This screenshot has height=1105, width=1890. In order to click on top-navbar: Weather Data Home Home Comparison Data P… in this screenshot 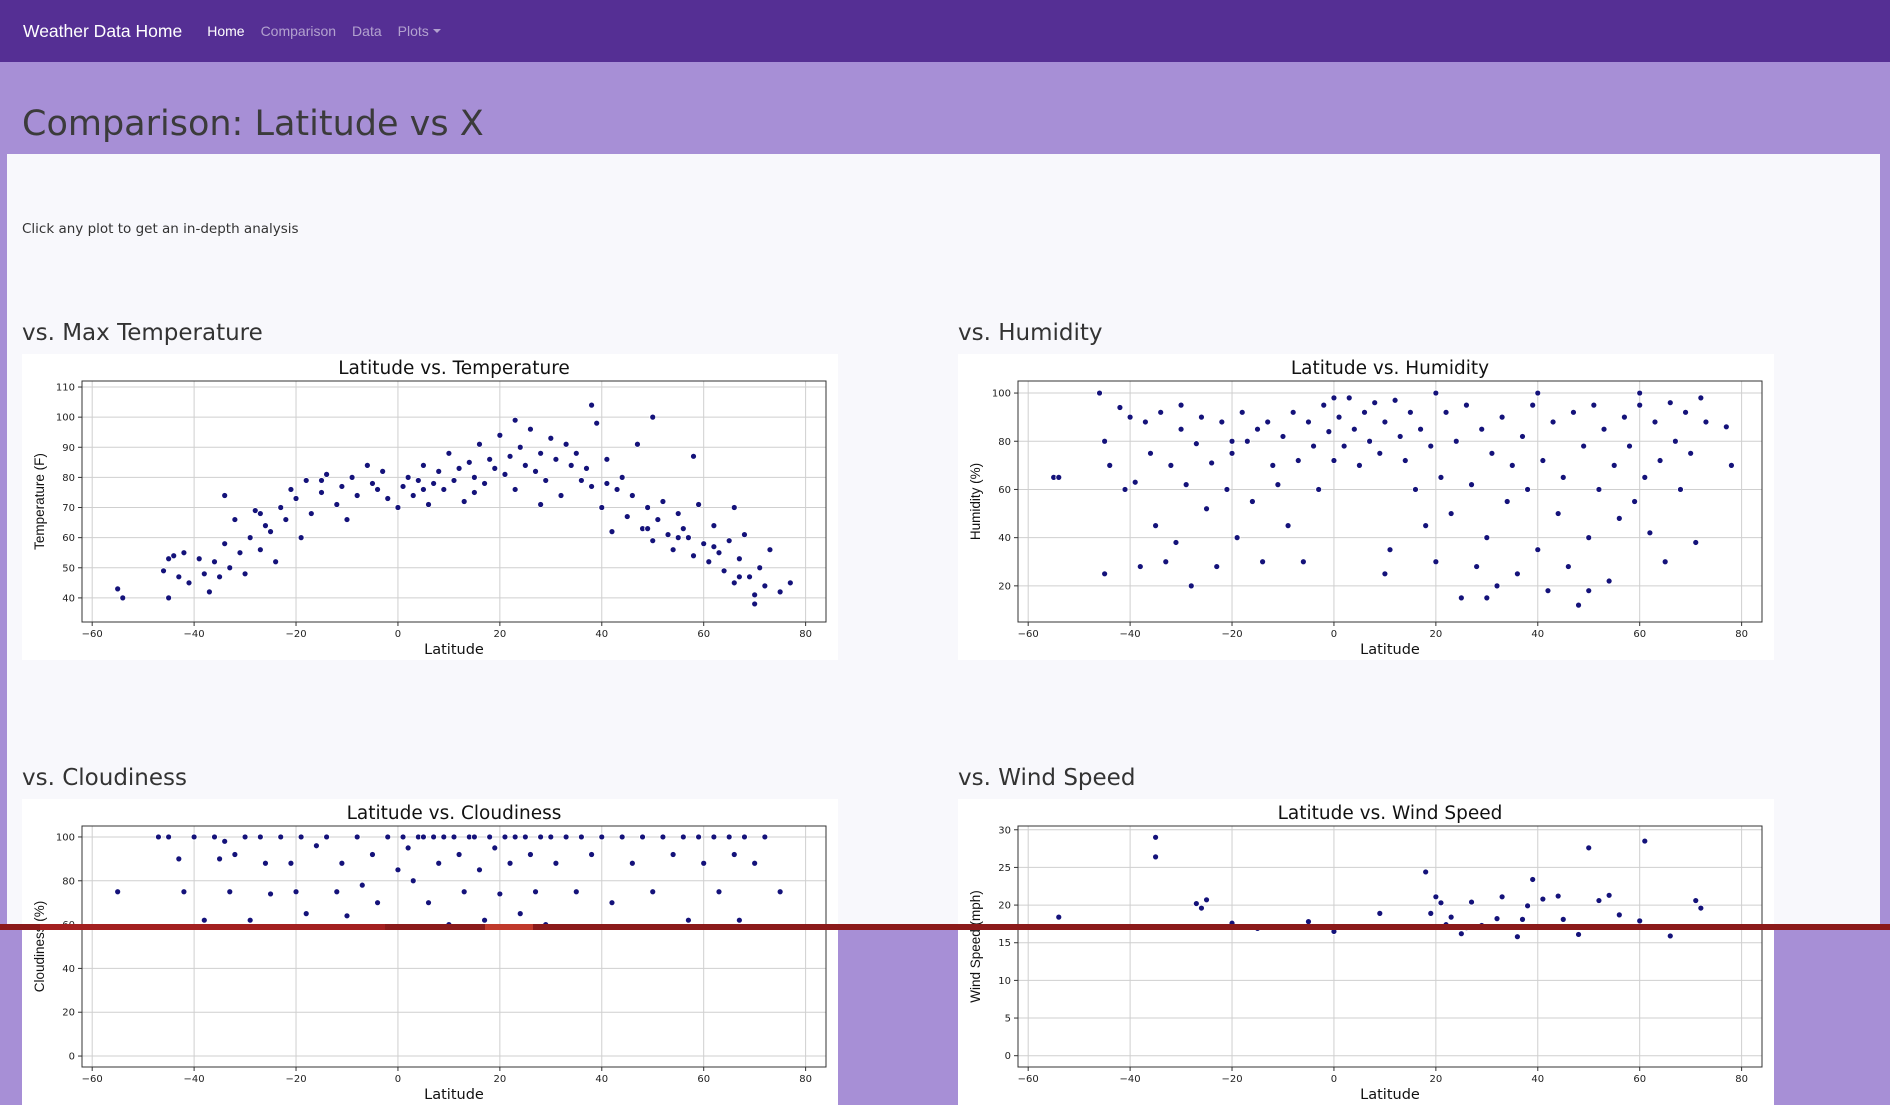, I will do `click(945, 31)`.